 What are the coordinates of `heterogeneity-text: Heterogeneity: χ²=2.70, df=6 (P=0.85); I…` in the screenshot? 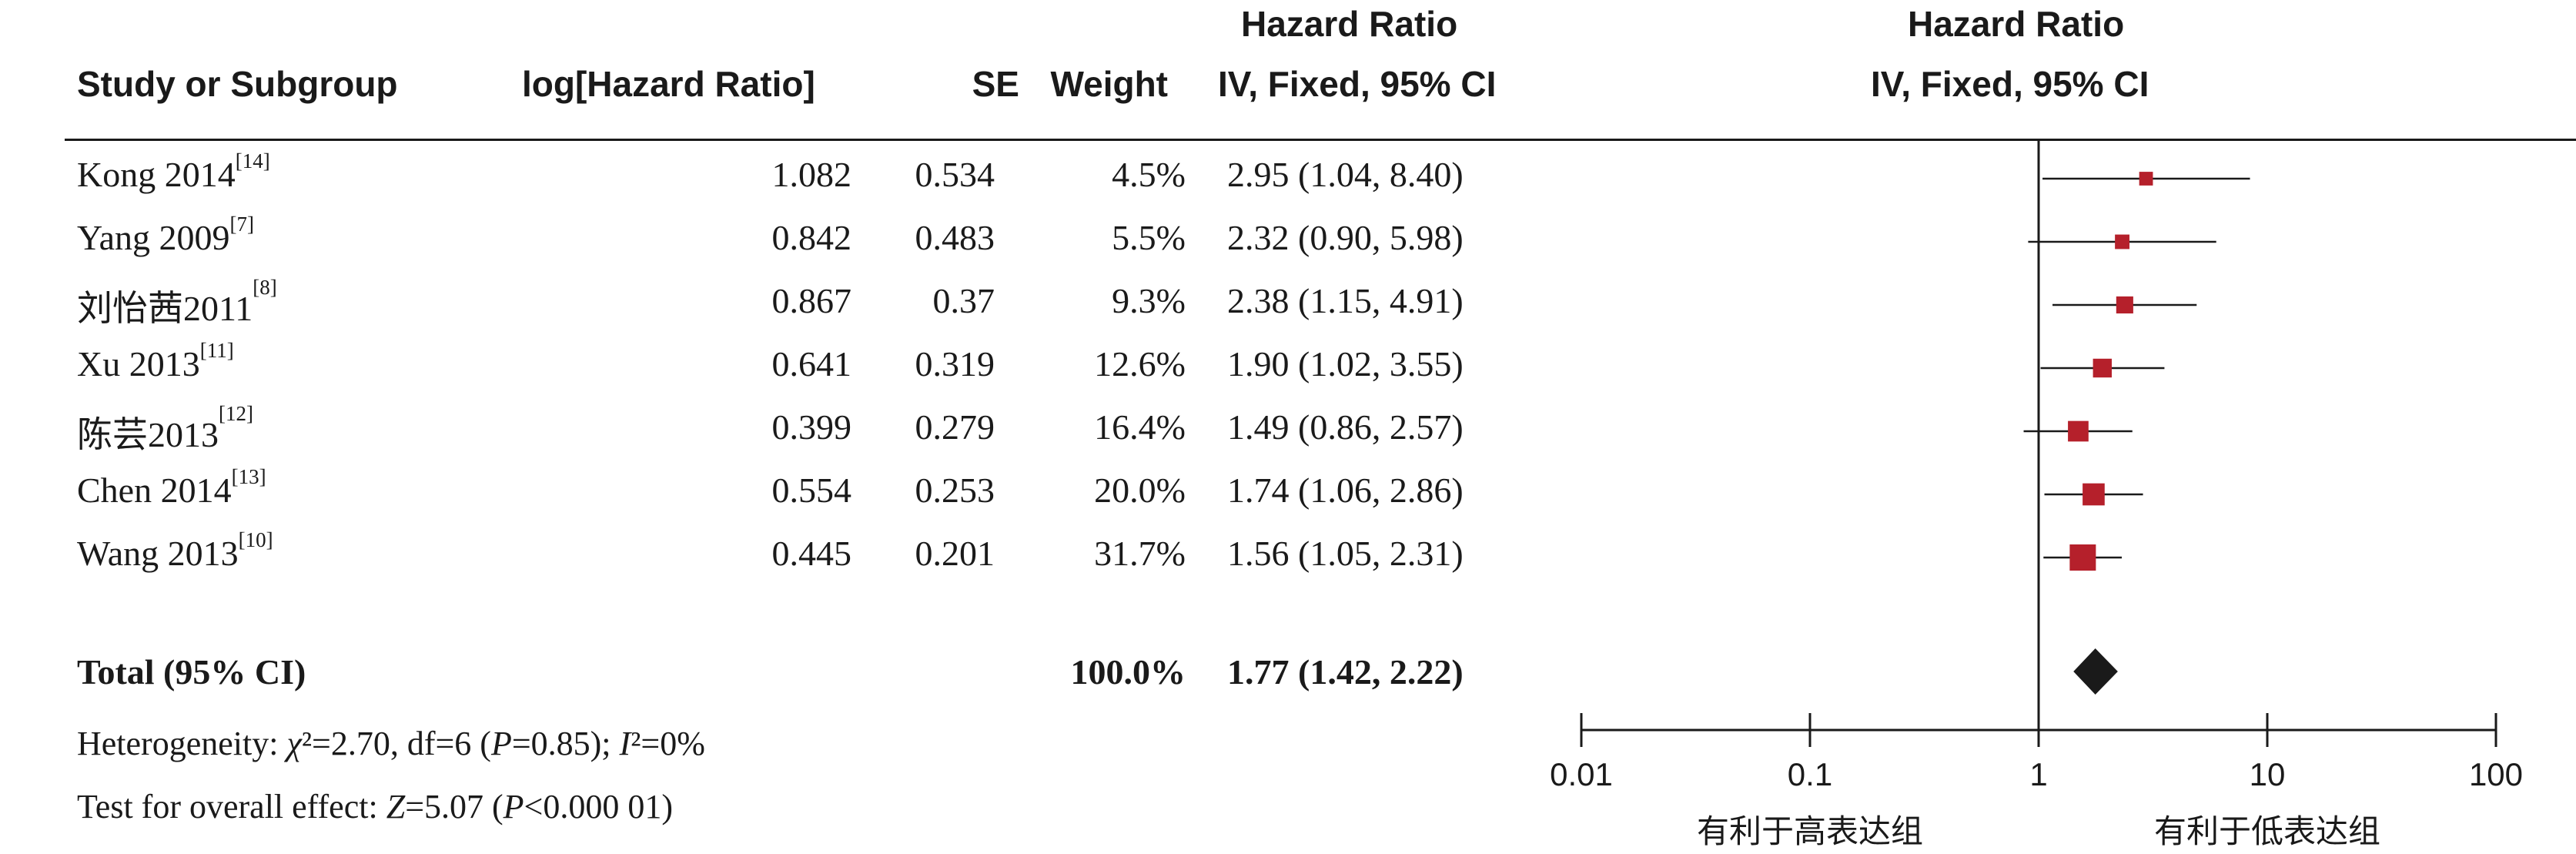 It's located at (391, 743).